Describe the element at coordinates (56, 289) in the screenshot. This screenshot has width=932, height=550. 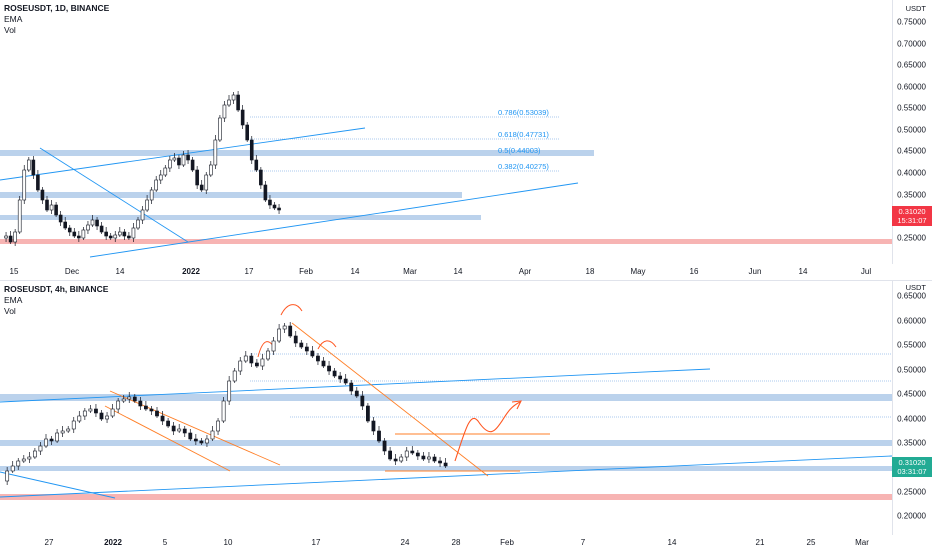
I see `symbol-label: ROSEUSDT, 4h, BINANCE` at that location.